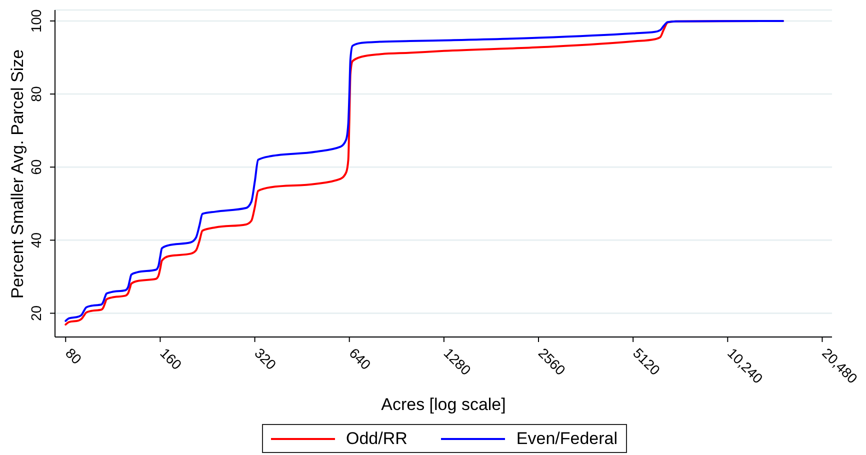 This screenshot has height=455, width=866. I want to click on x-tick-label: 80, so click(73, 356).